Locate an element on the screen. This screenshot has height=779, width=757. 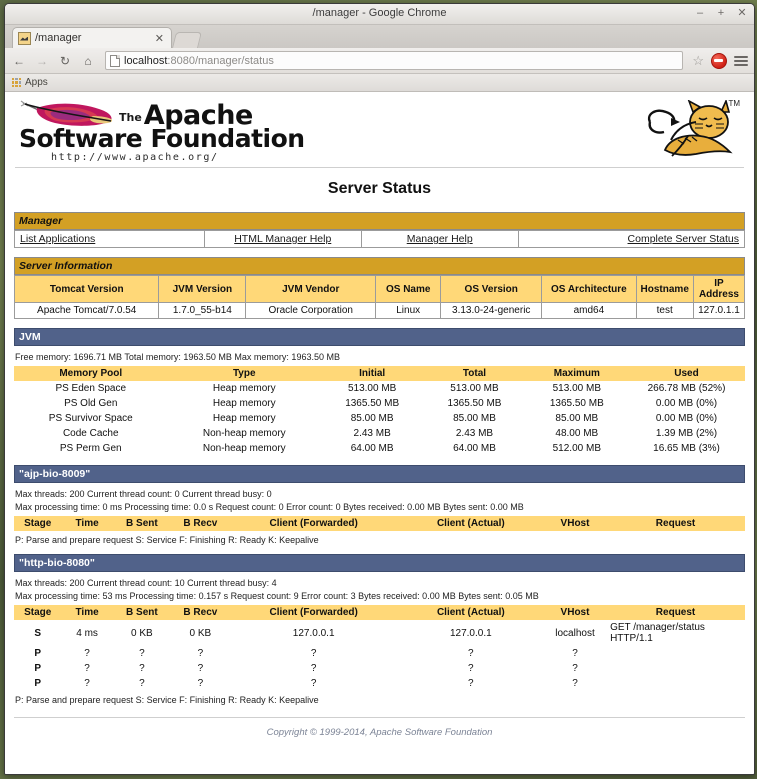
column-header: B Recv is located at coordinates (200, 524).